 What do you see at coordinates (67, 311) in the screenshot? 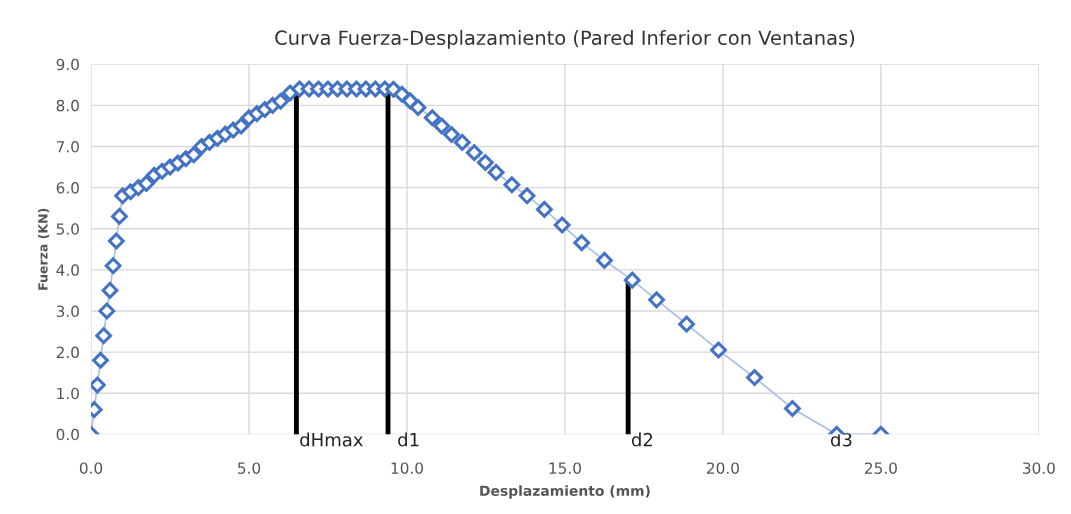
I see `y-tick-label: 3.0` at bounding box center [67, 311].